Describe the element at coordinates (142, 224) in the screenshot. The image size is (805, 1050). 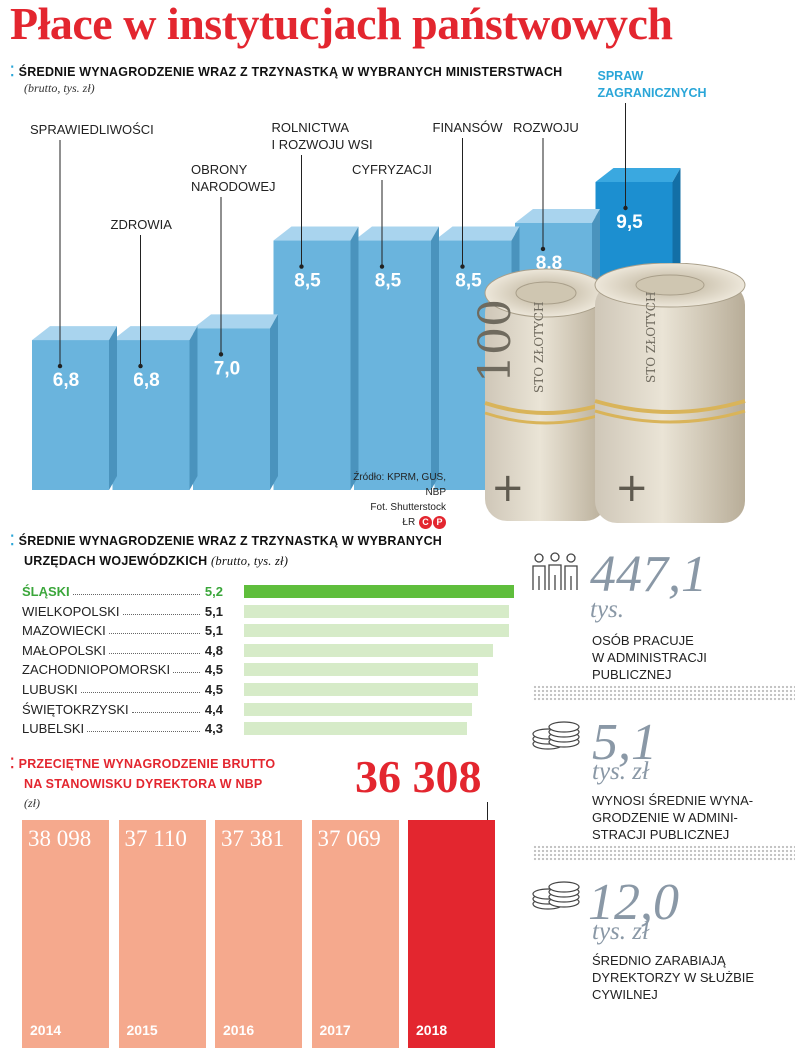
I see `category-label-text: ZDROWIA` at that location.